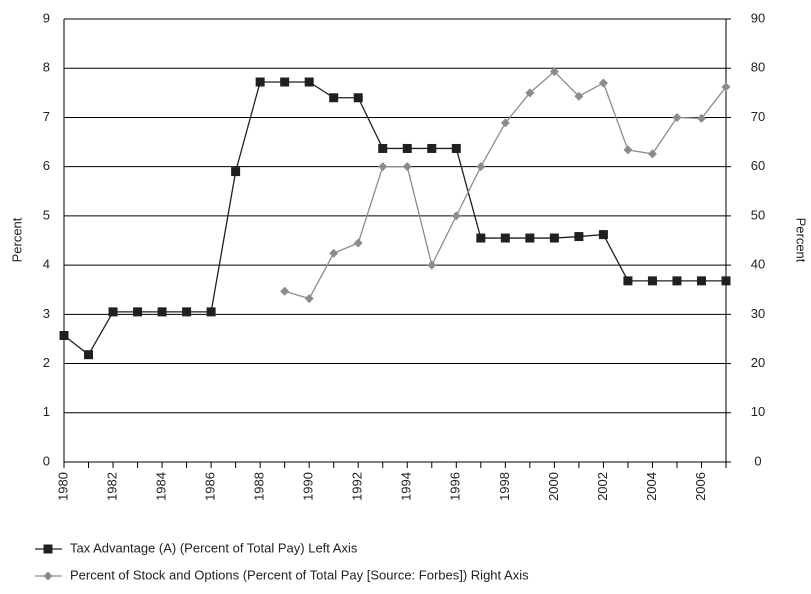  I want to click on x-tick-label: 2004, so click(651, 486).